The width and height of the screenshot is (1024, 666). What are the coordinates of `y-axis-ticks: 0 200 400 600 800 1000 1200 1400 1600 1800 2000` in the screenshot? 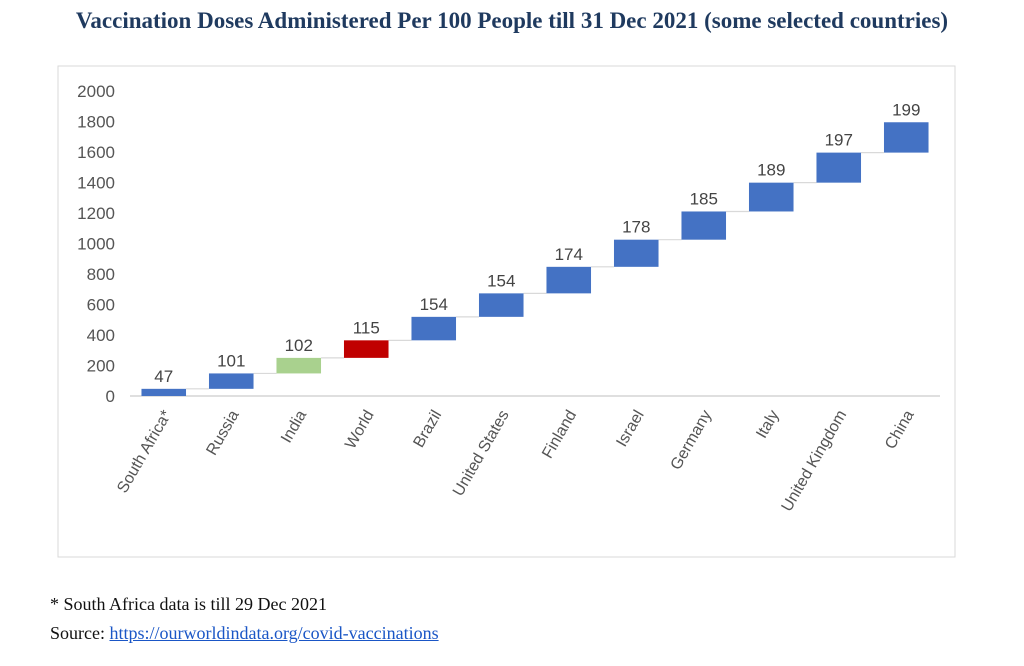 It's located at (96, 244).